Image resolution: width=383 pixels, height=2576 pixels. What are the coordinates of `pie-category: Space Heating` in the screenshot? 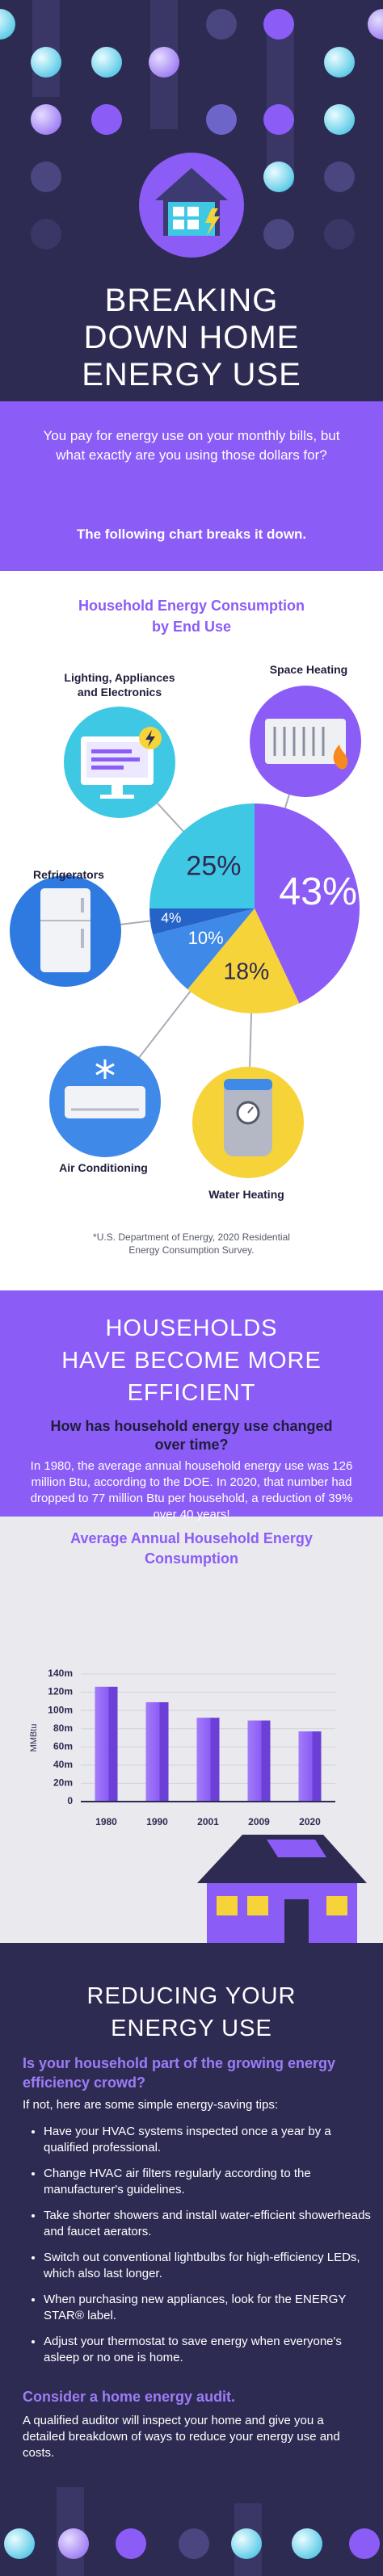 It's located at (308, 669).